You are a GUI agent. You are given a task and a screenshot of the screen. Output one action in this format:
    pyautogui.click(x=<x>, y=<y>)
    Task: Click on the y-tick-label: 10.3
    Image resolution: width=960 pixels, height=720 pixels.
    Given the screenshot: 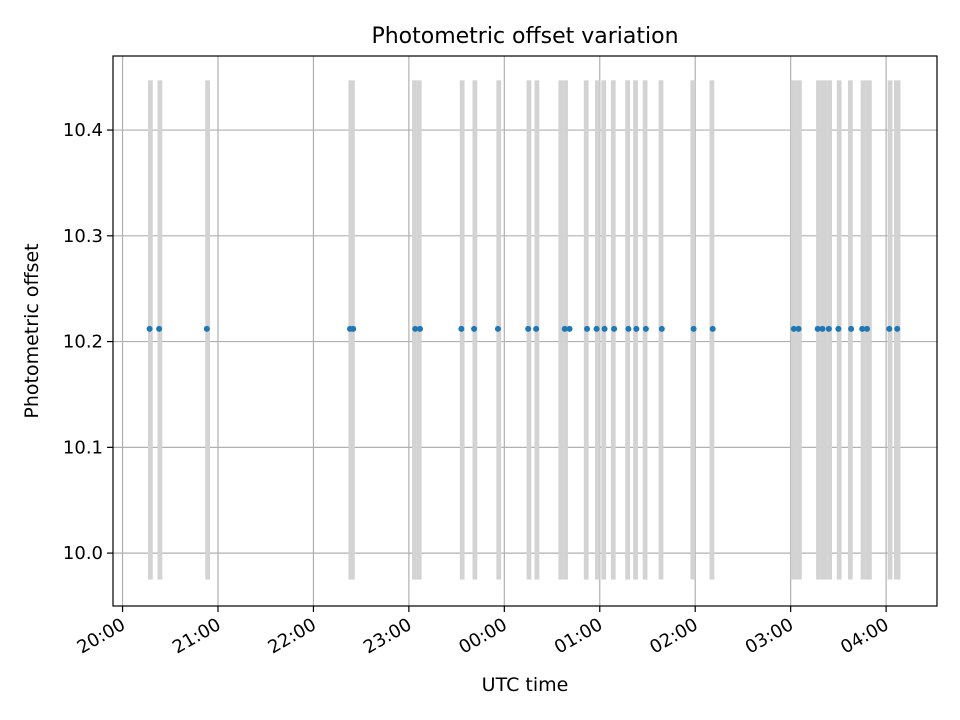 What is the action you would take?
    pyautogui.click(x=83, y=236)
    